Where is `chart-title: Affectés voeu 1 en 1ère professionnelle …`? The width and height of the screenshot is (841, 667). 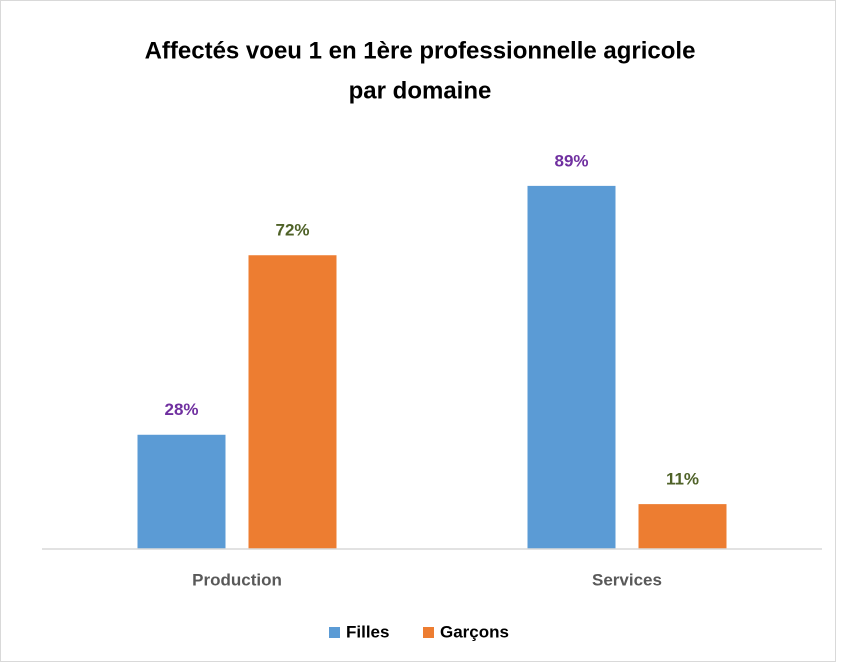 chart-title: Affectés voeu 1 en 1ère professionnelle … is located at coordinates (420, 50).